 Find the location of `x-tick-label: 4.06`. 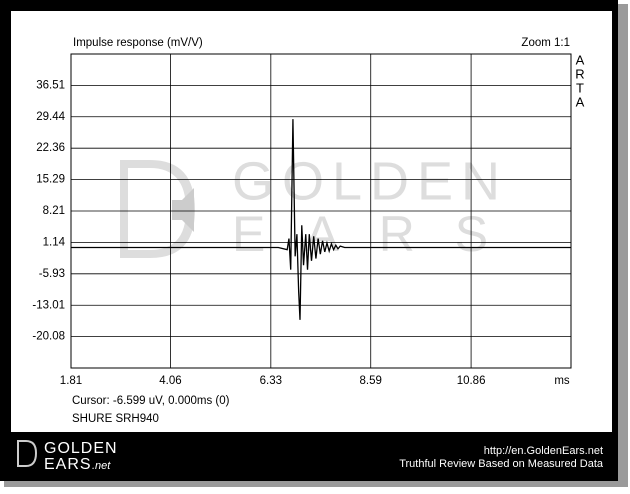

x-tick-label: 4.06 is located at coordinates (170, 381).